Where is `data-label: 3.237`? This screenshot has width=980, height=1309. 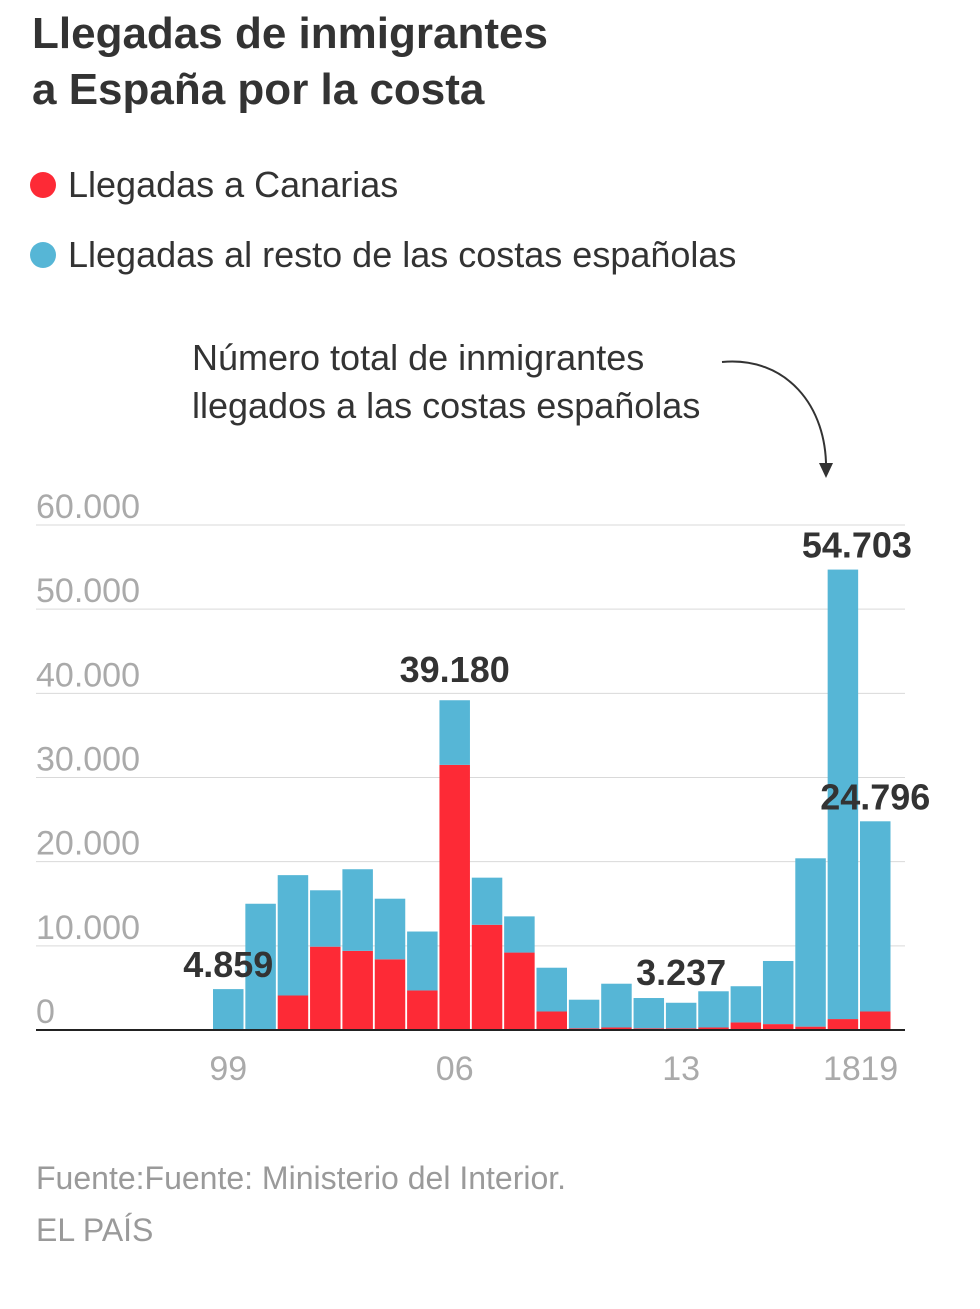
data-label: 3.237 is located at coordinates (681, 972).